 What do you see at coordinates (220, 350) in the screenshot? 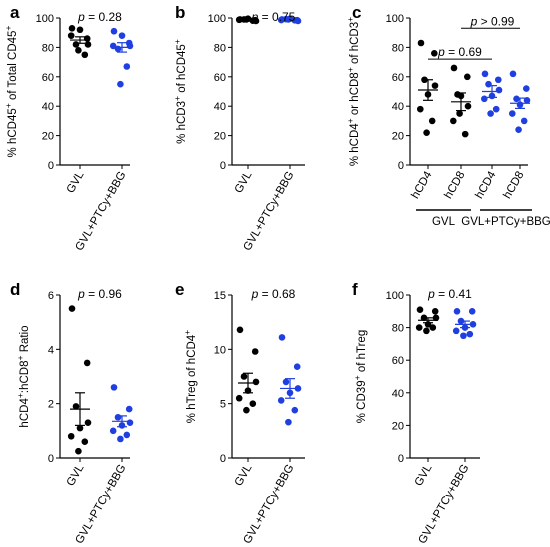
I see `y-tick-label: 10` at bounding box center [220, 350].